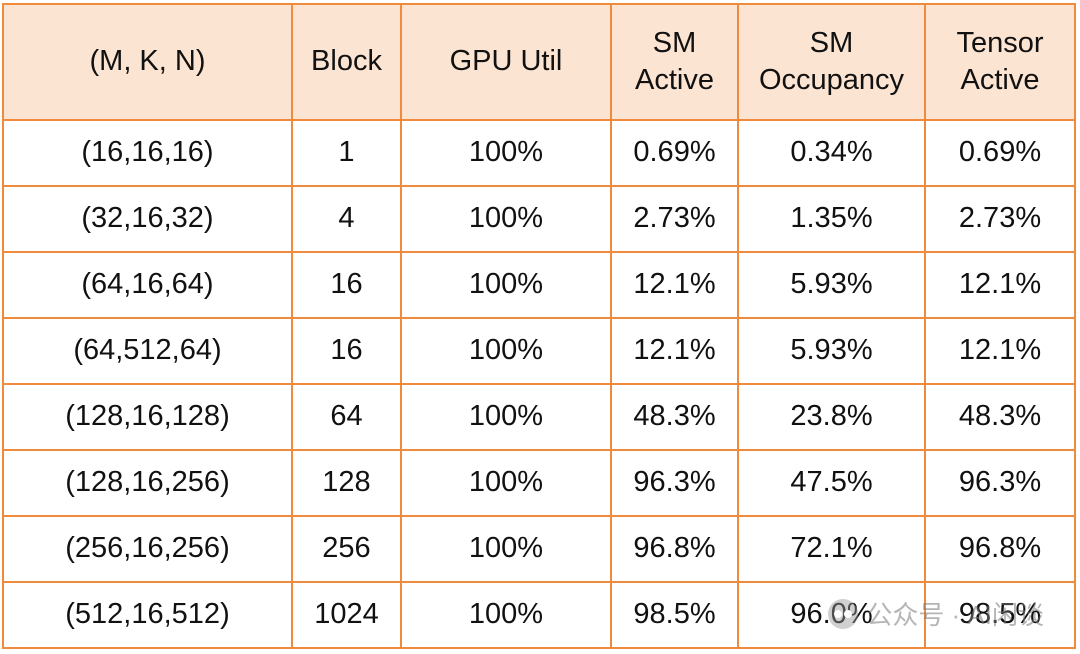  What do you see at coordinates (346, 417) in the screenshot?
I see `cell-block: 64` at bounding box center [346, 417].